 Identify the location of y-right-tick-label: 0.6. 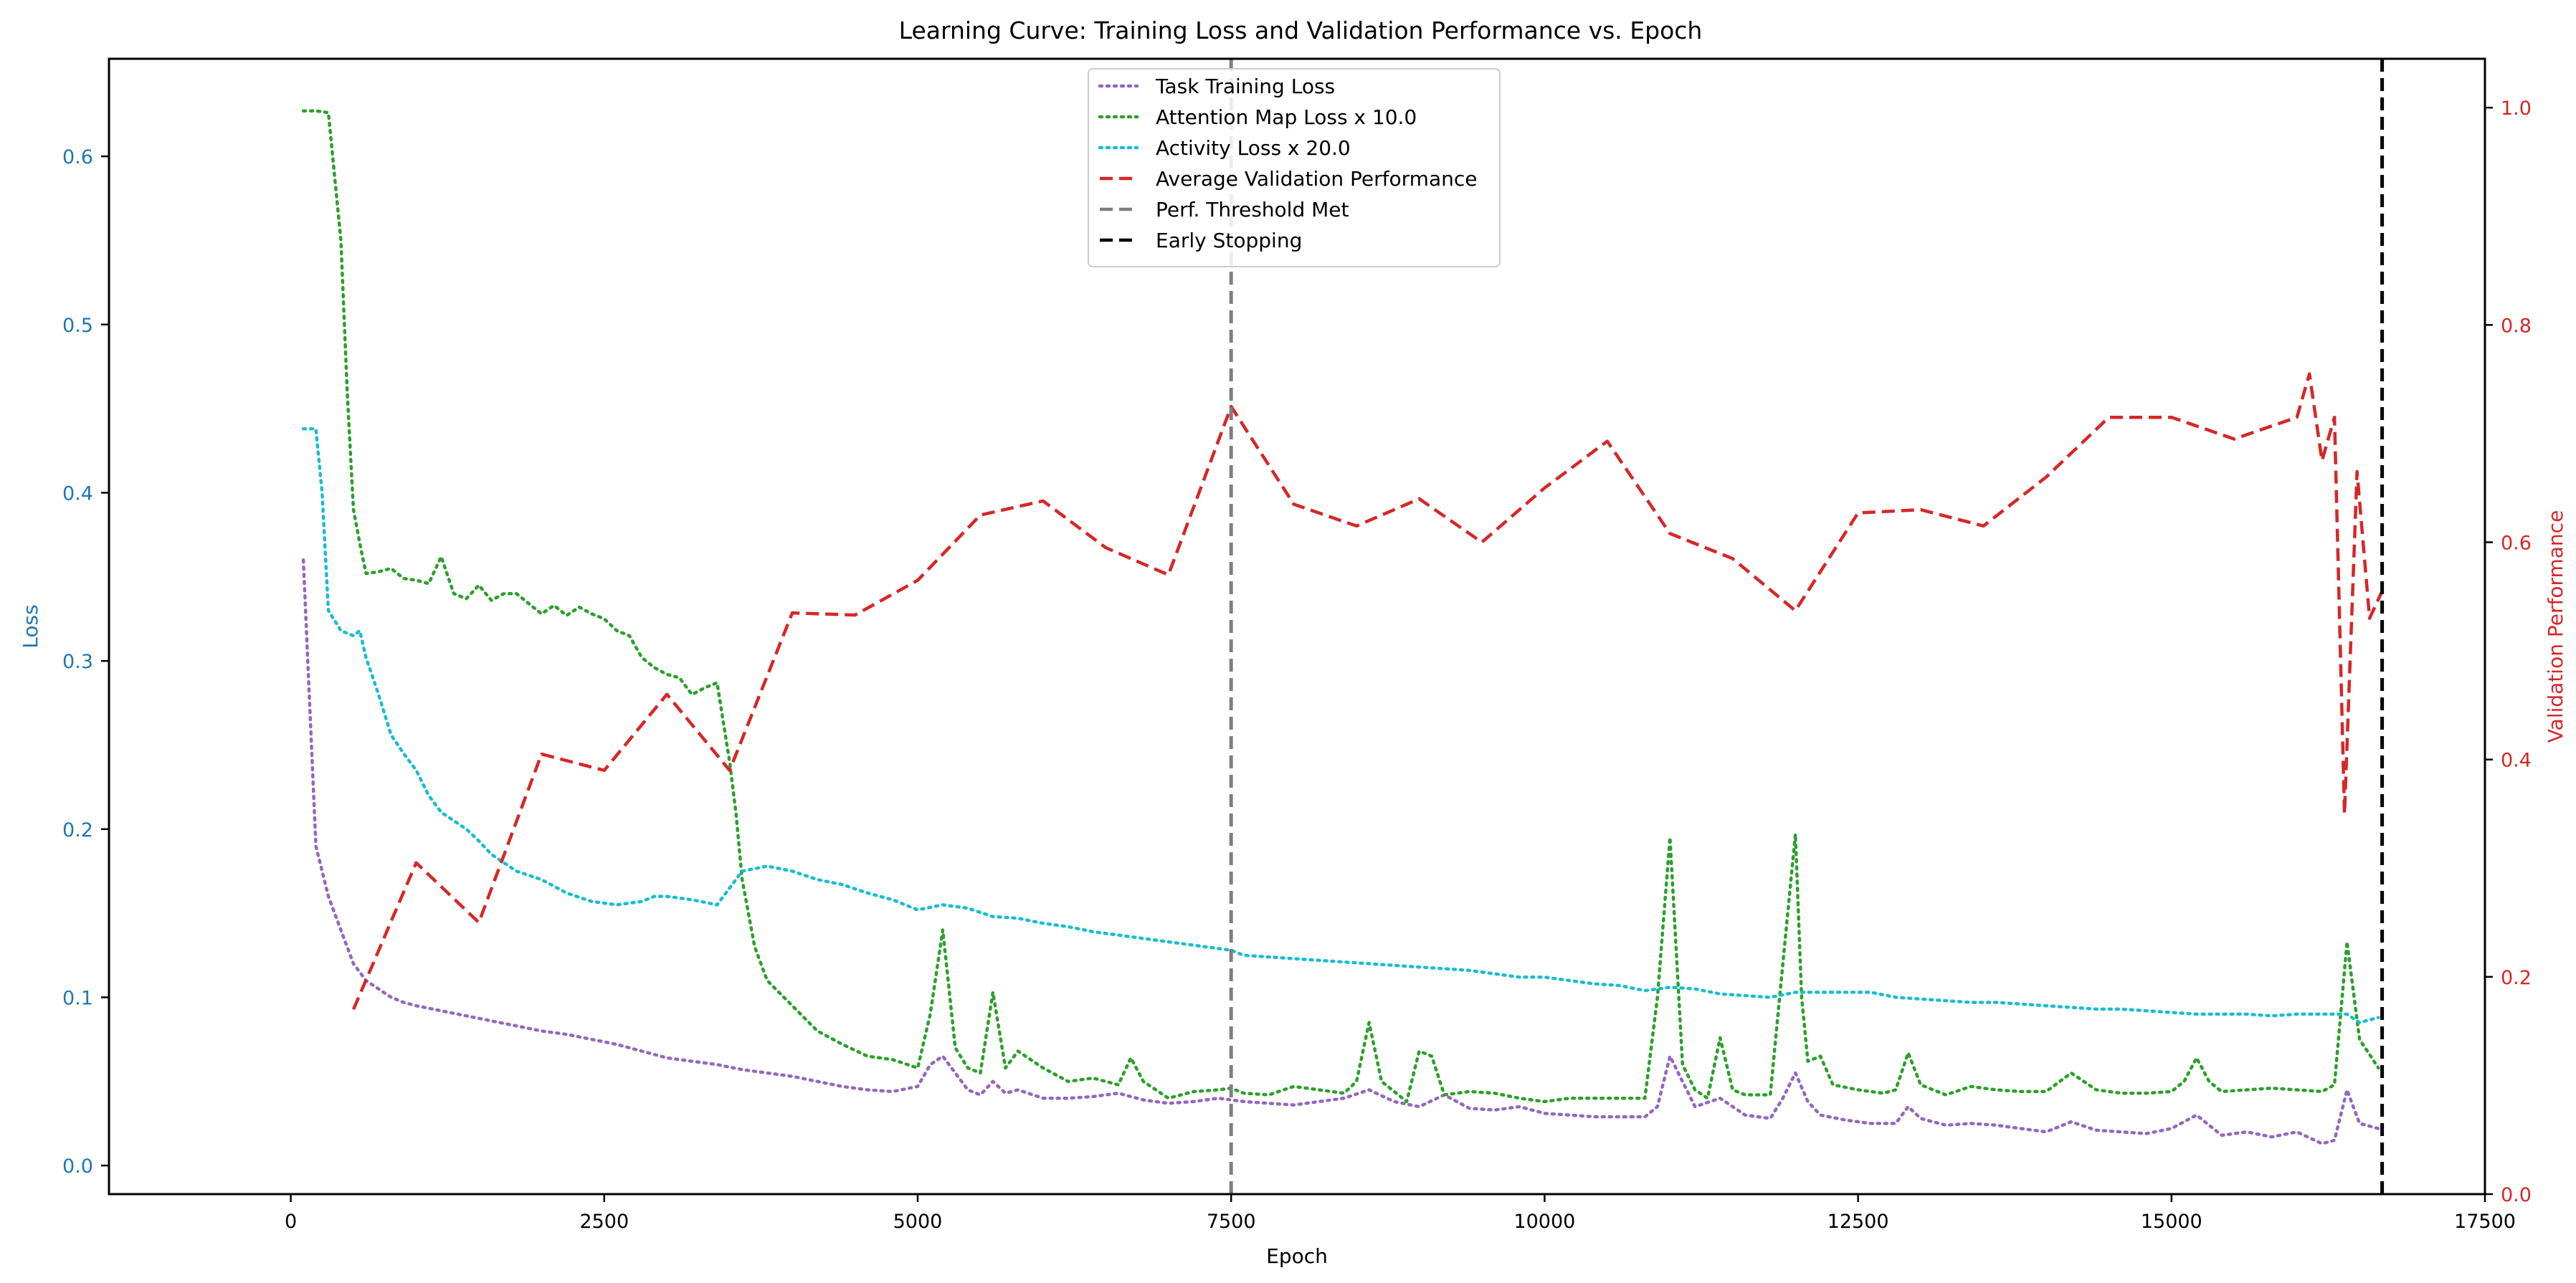
(2517, 544).